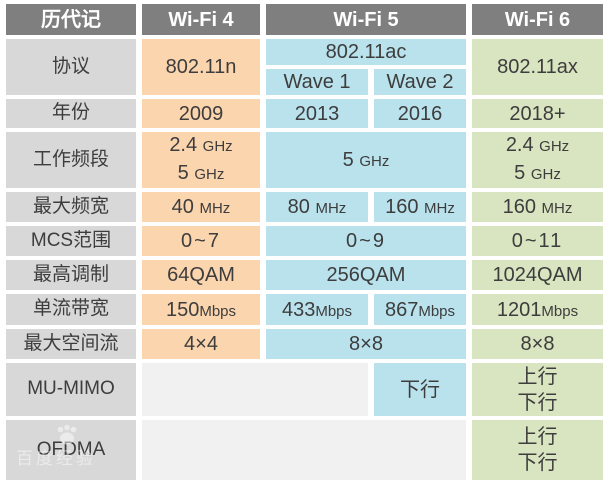 This screenshot has width=609, height=484. I want to click on cell-spatial-wifi5: 8×8, so click(366, 344).